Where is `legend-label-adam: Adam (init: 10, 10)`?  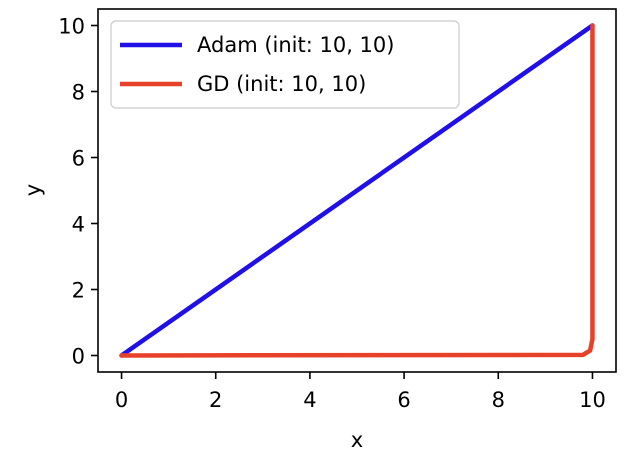
legend-label-adam: Adam (init: 10, 10) is located at coordinates (295, 45).